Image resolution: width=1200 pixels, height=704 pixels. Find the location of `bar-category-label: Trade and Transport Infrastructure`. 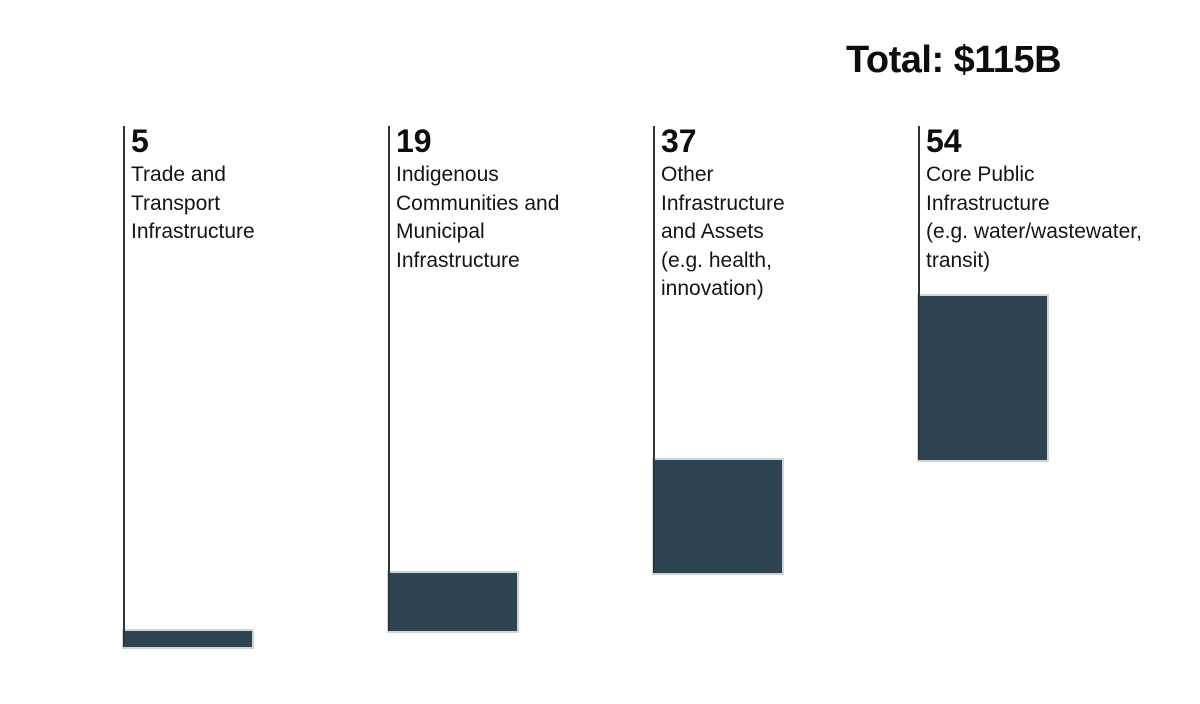

bar-category-label: Trade and Transport Infrastructure is located at coordinates (193, 203).